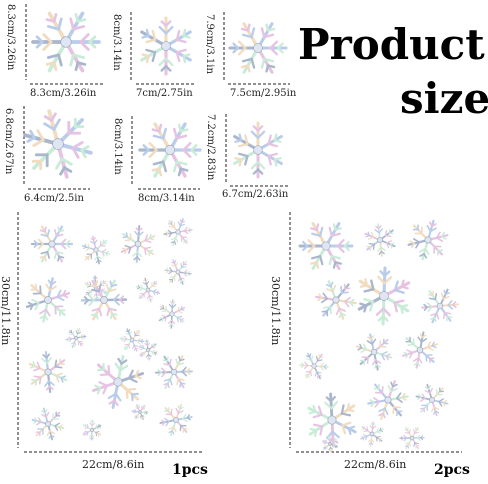 The height and width of the screenshot is (484, 488). What do you see at coordinates (375, 464) in the screenshot?
I see `sheet2-width-label: 22cm/8.6in` at bounding box center [375, 464].